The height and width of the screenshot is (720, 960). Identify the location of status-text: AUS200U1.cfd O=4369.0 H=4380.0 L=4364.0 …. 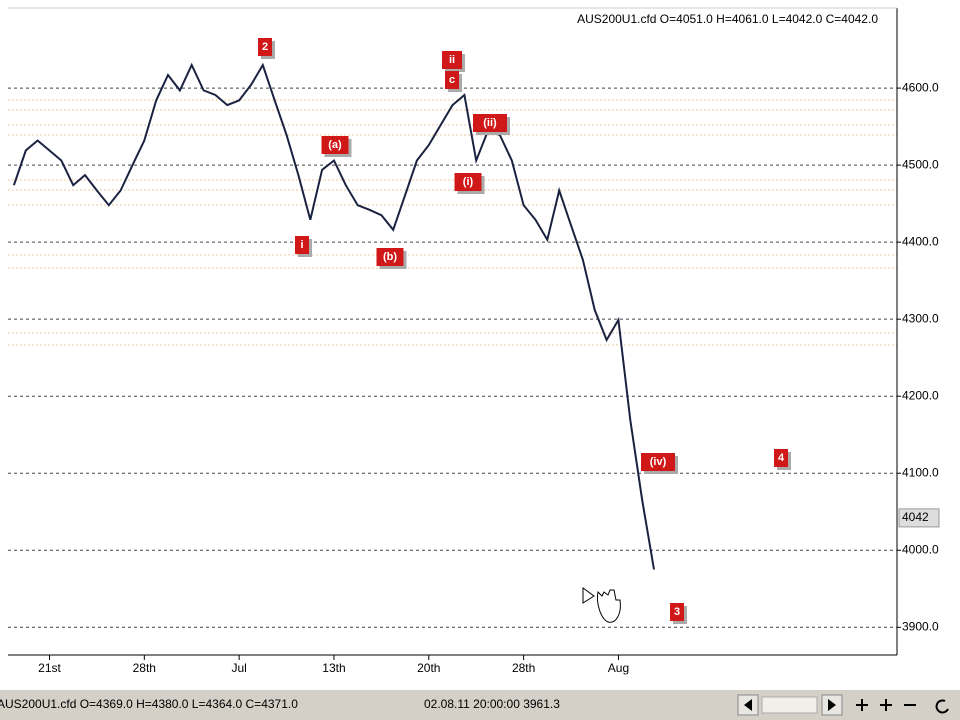
(149, 704).